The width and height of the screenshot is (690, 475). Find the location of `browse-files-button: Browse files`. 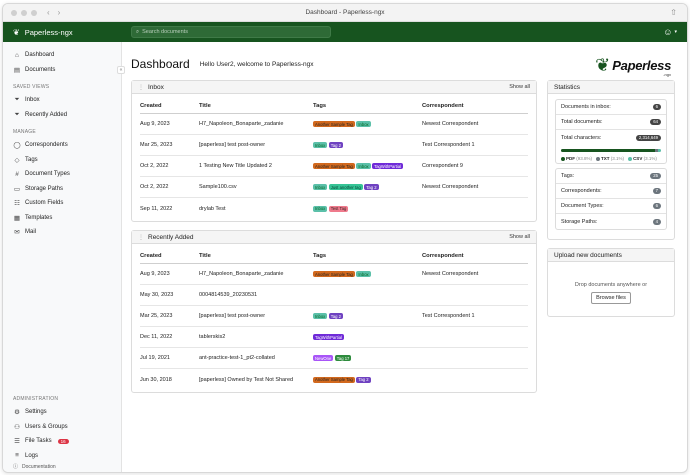

browse-files-button: Browse files is located at coordinates (611, 298).